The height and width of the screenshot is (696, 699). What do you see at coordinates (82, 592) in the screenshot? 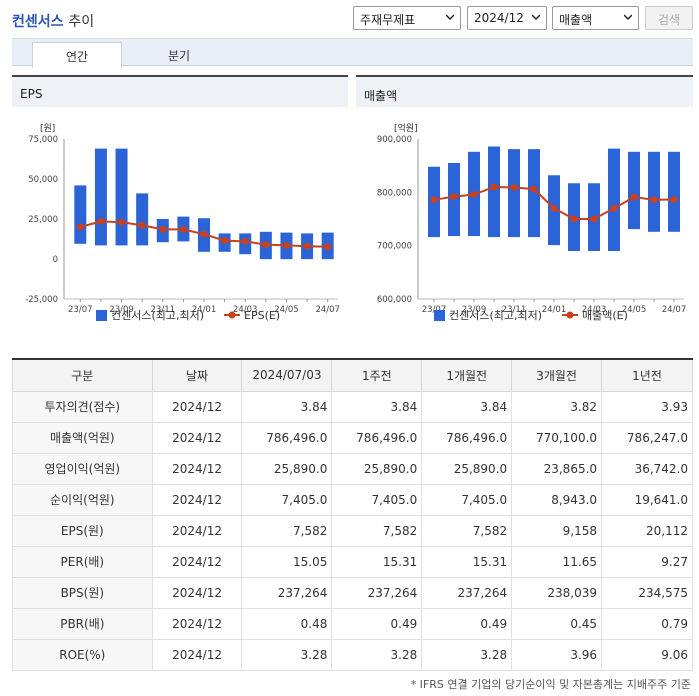
I see `row-label: BPS(원)` at bounding box center [82, 592].